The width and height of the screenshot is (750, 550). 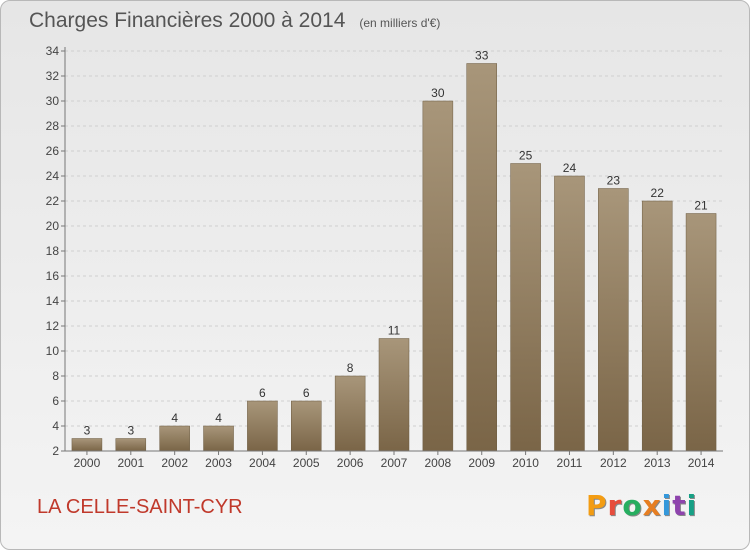 What do you see at coordinates (53, 326) in the screenshot?
I see `y-tick-label: 12` at bounding box center [53, 326].